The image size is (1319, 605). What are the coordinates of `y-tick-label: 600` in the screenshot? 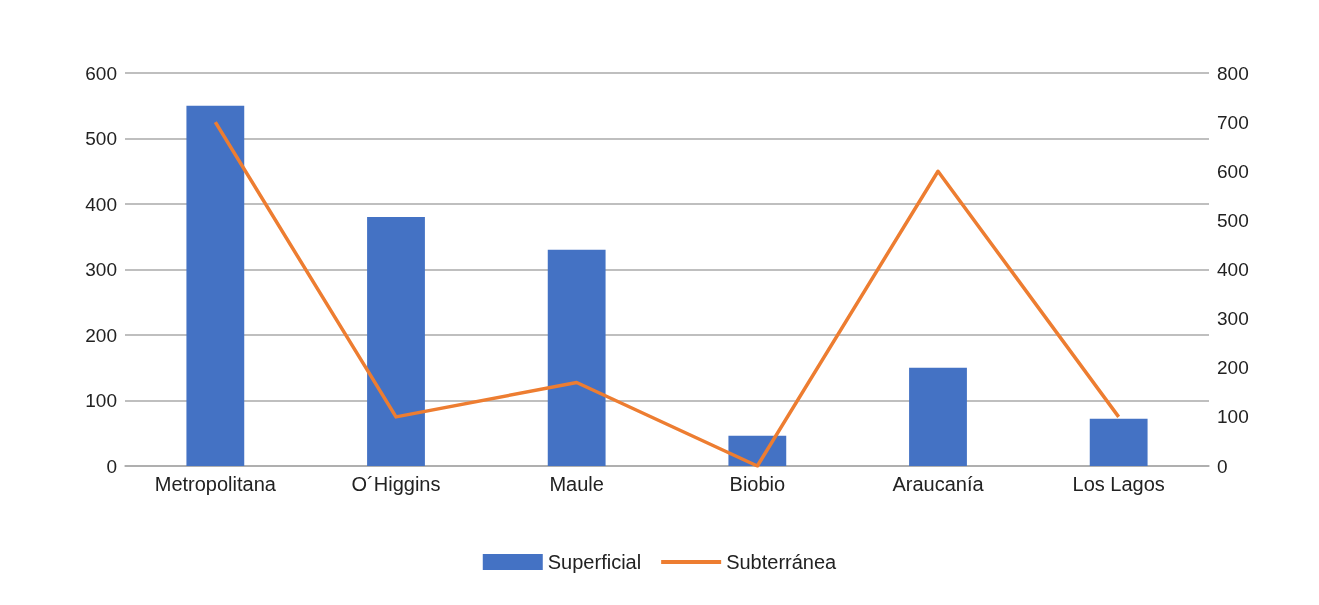 It's located at (101, 73).